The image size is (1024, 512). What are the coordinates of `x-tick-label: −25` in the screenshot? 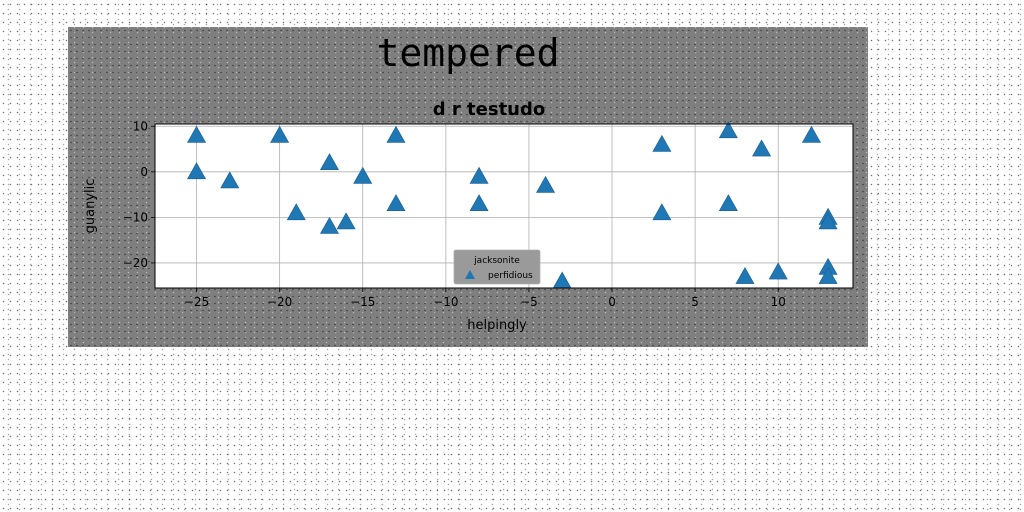 It's located at (196, 302).